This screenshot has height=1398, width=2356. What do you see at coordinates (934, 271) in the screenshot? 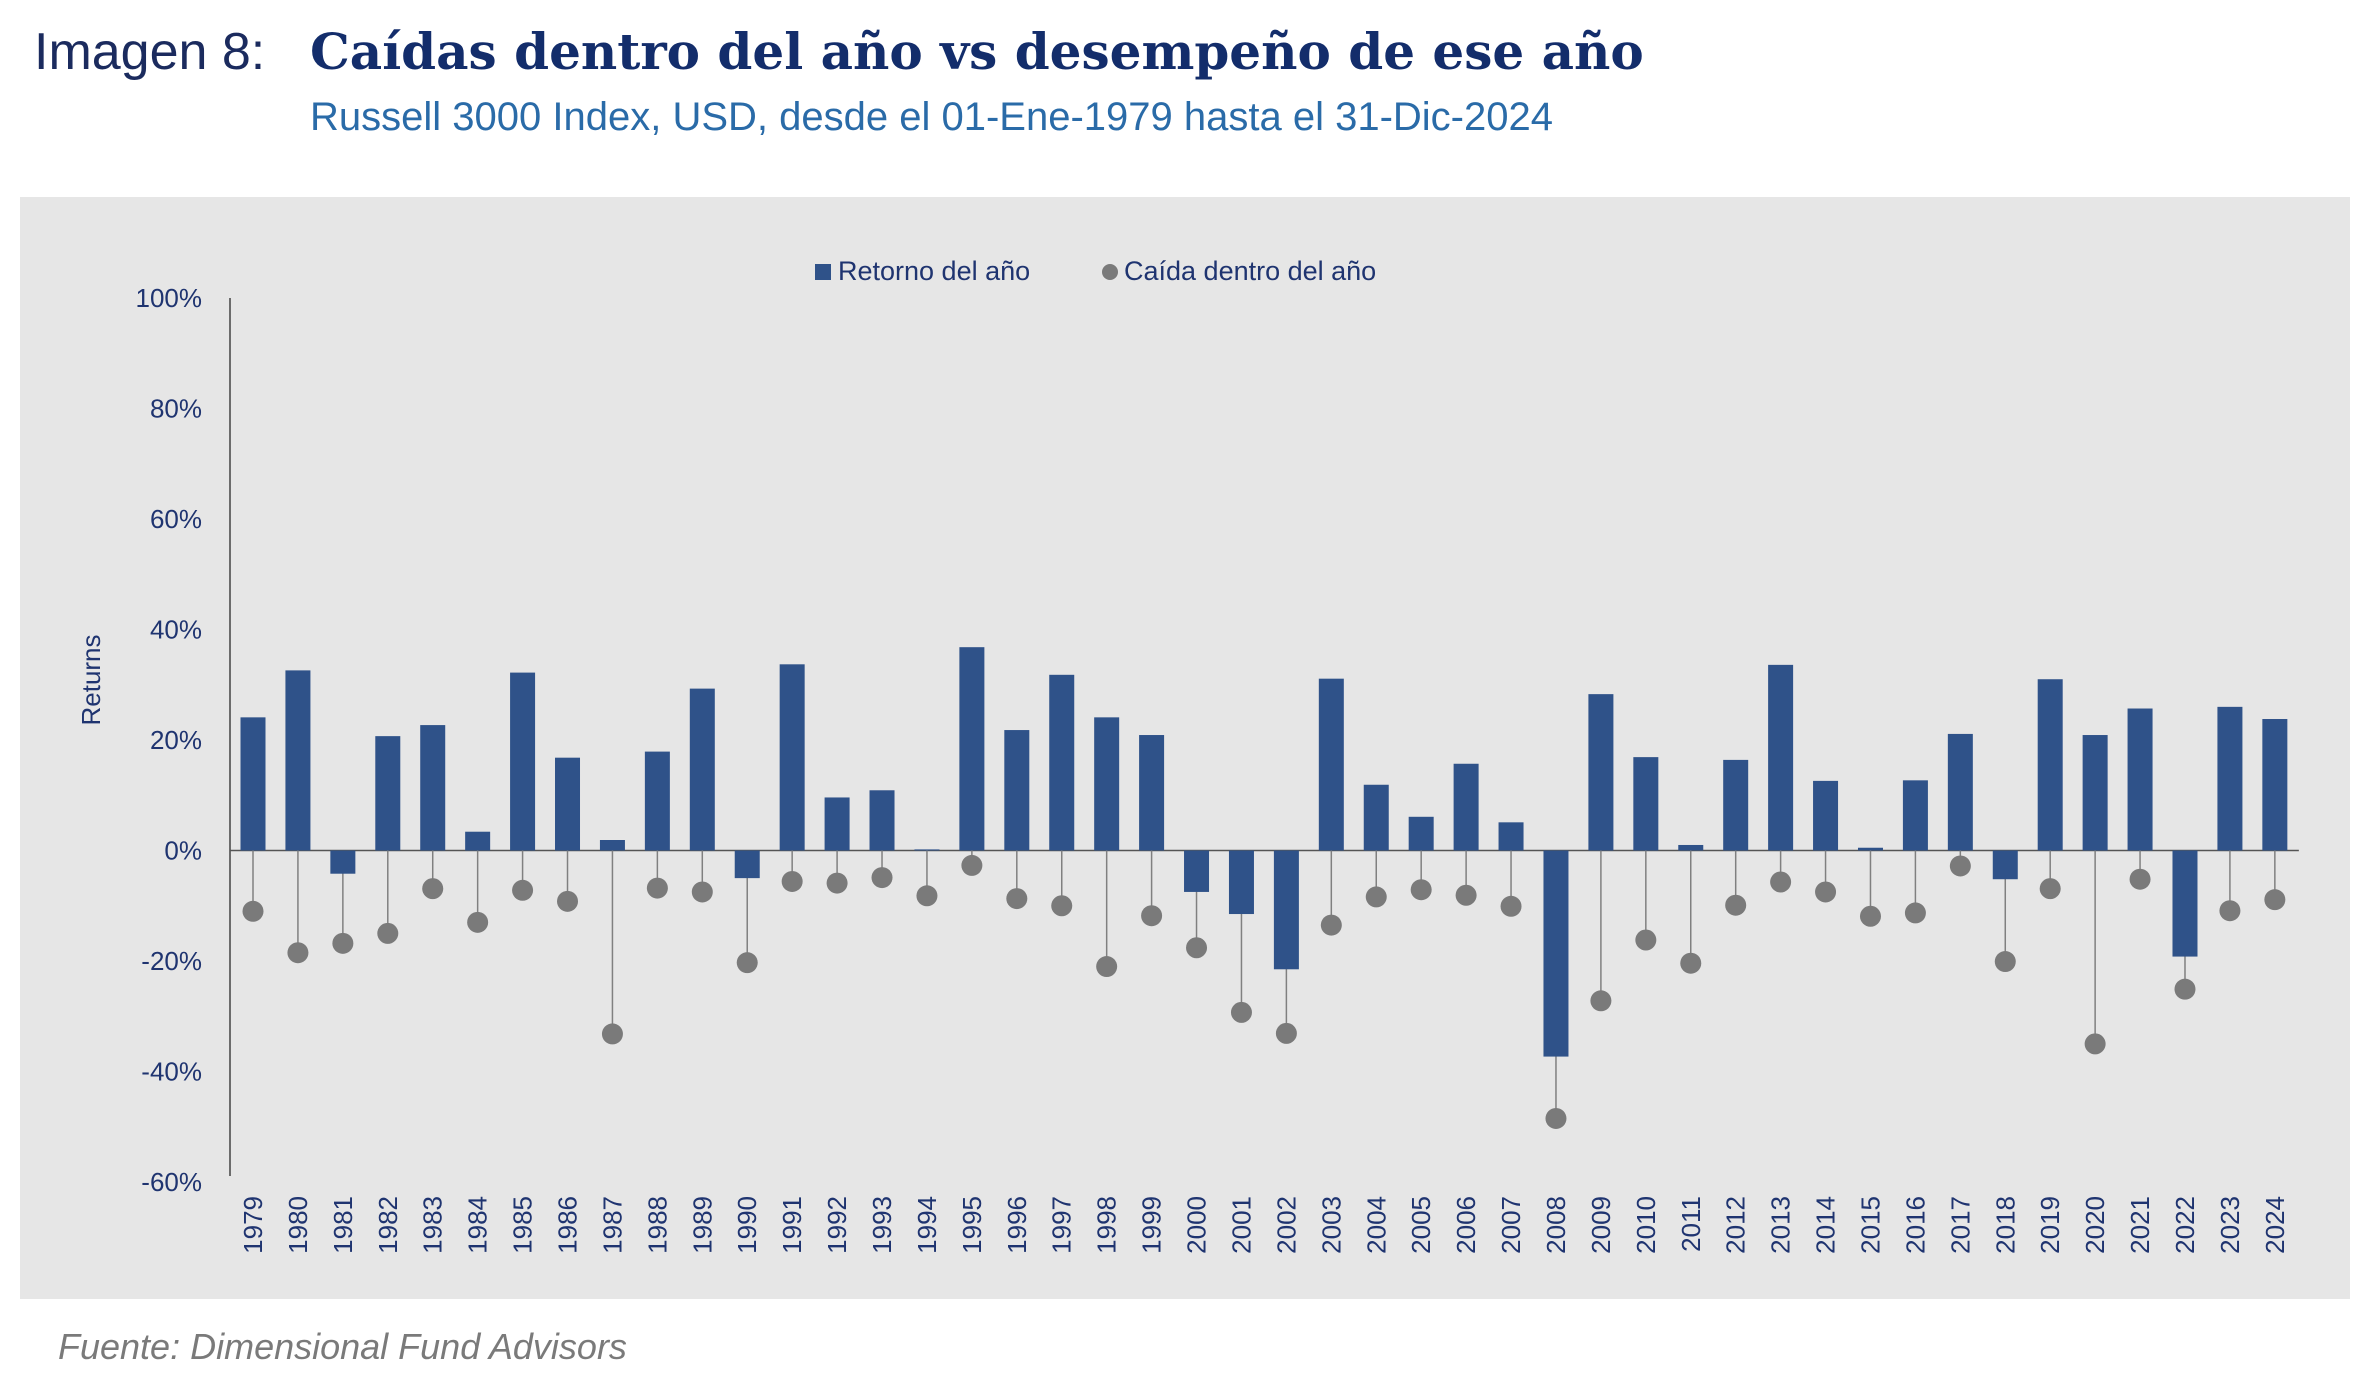
I see `legend-bar-label: Retorno del año` at bounding box center [934, 271].